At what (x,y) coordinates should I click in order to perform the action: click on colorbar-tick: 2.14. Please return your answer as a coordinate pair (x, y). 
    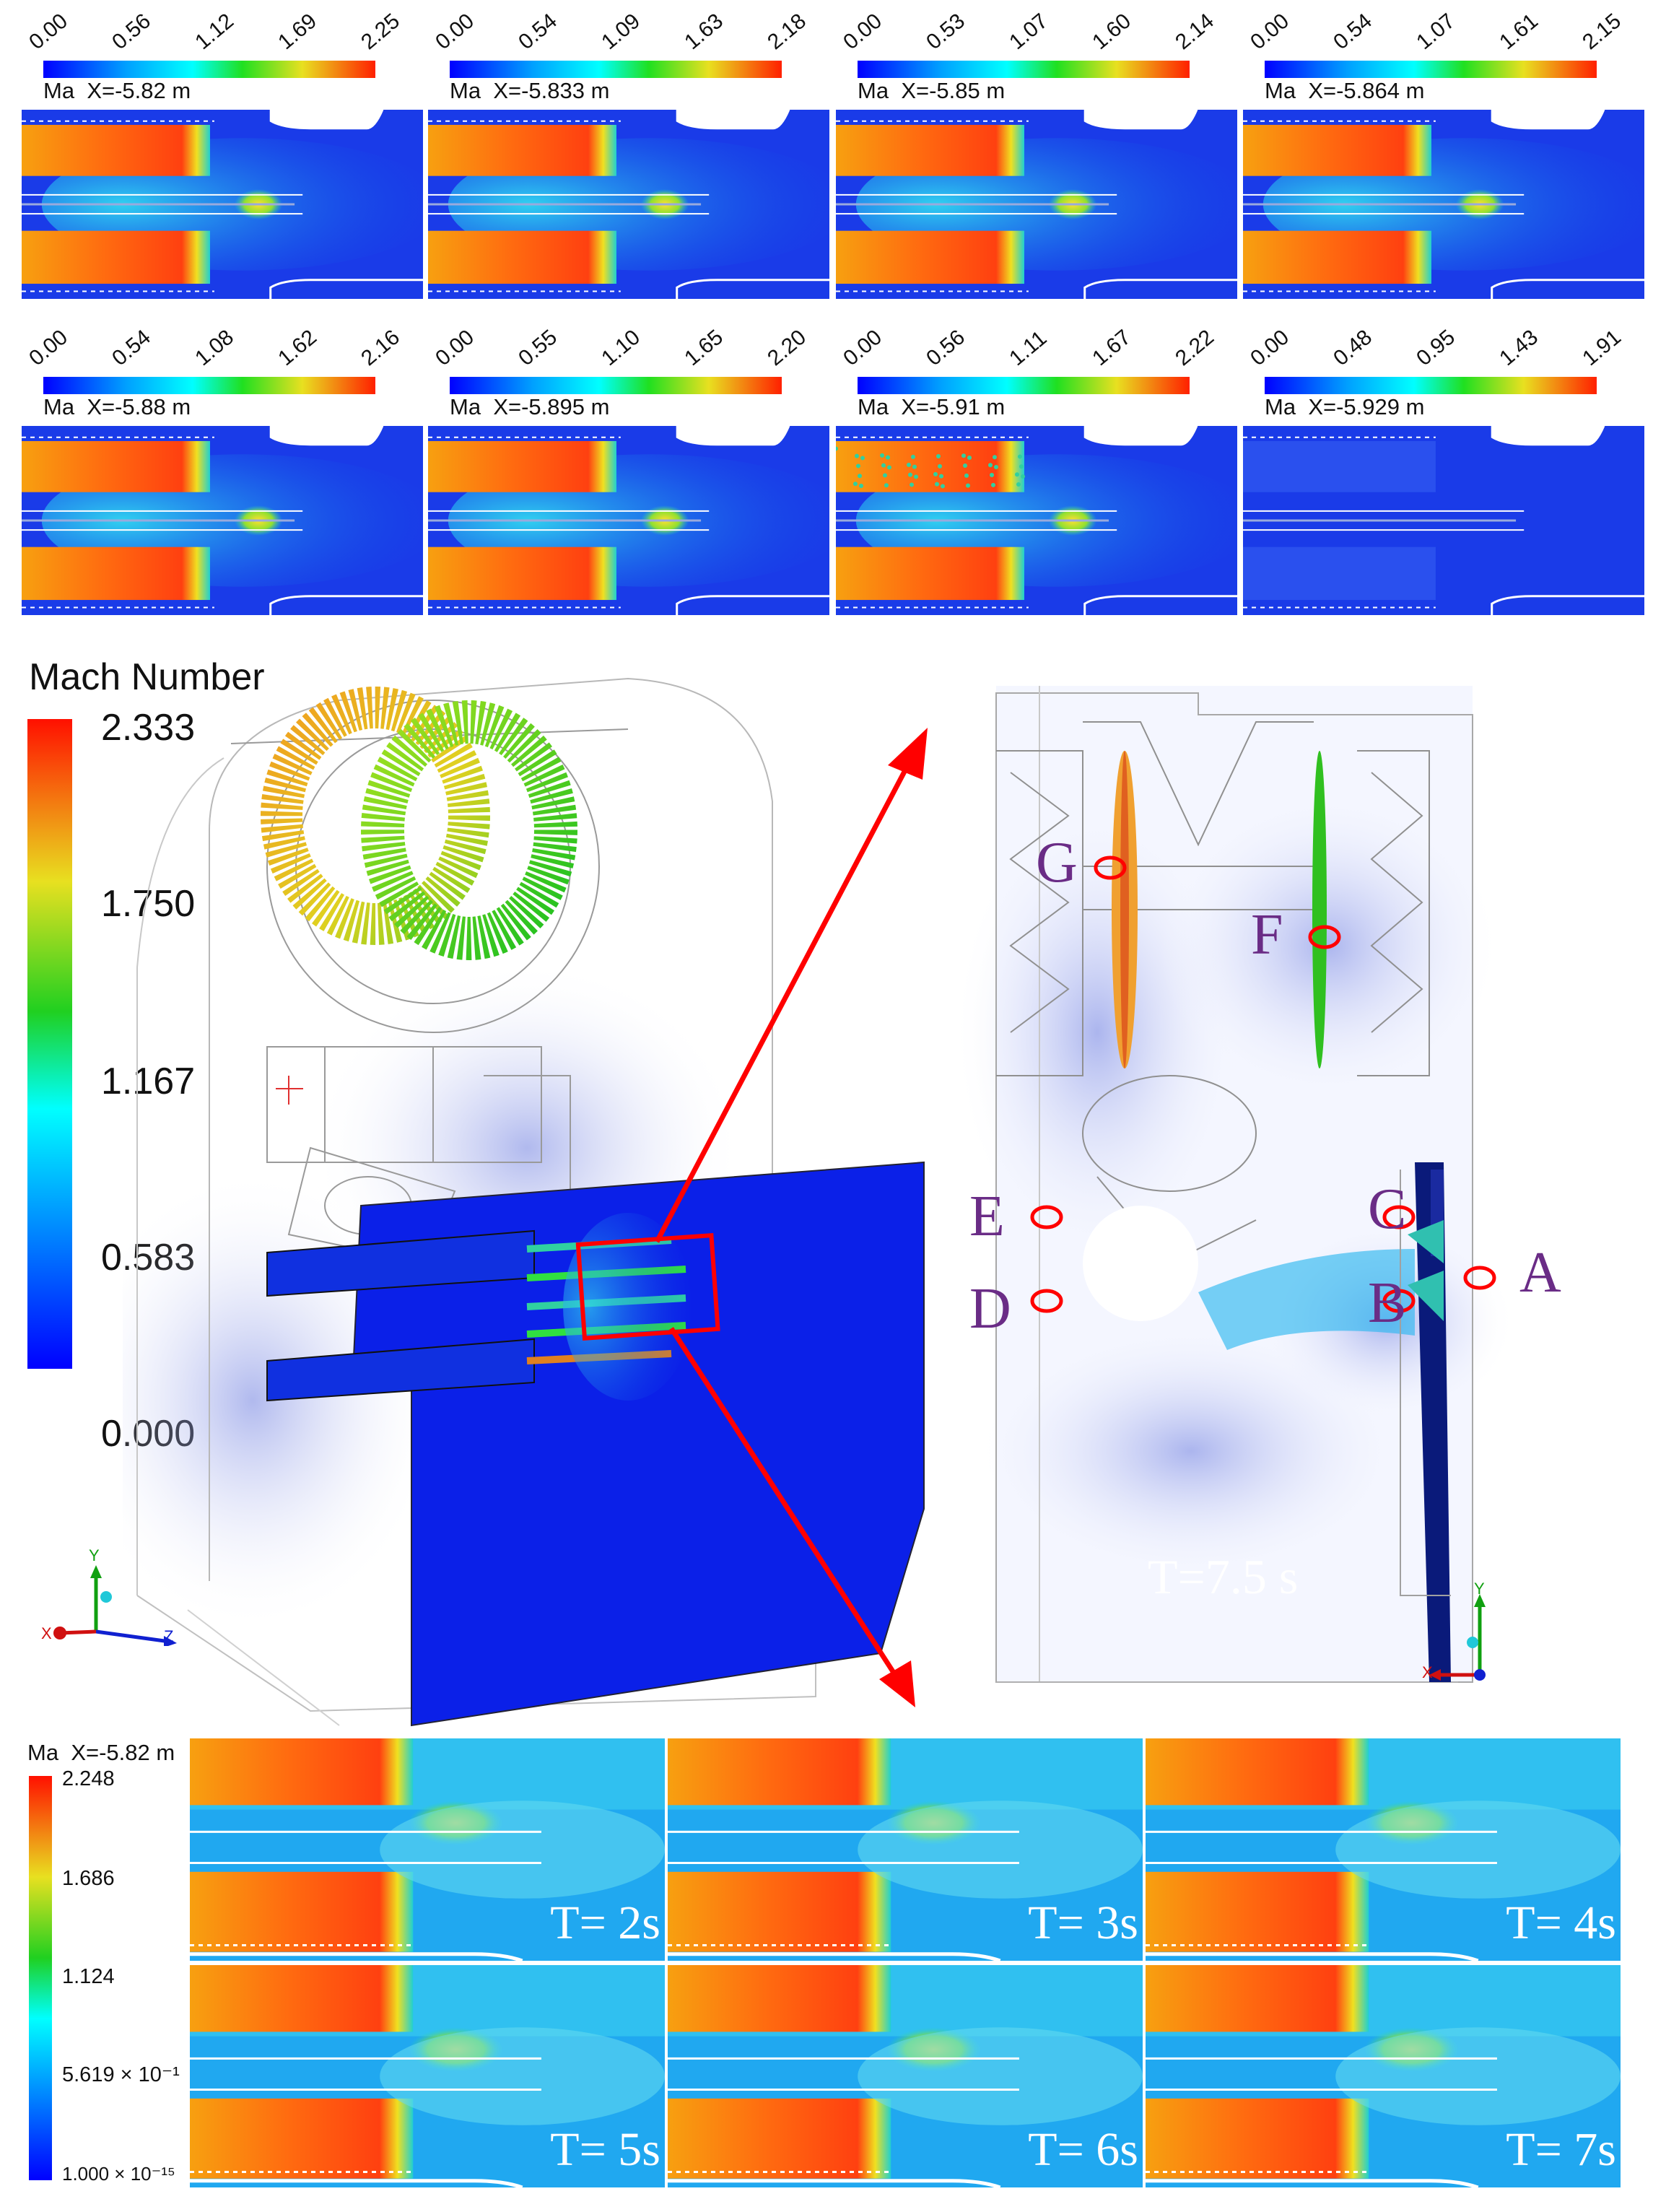
    Looking at the image, I should click on (1195, 32).